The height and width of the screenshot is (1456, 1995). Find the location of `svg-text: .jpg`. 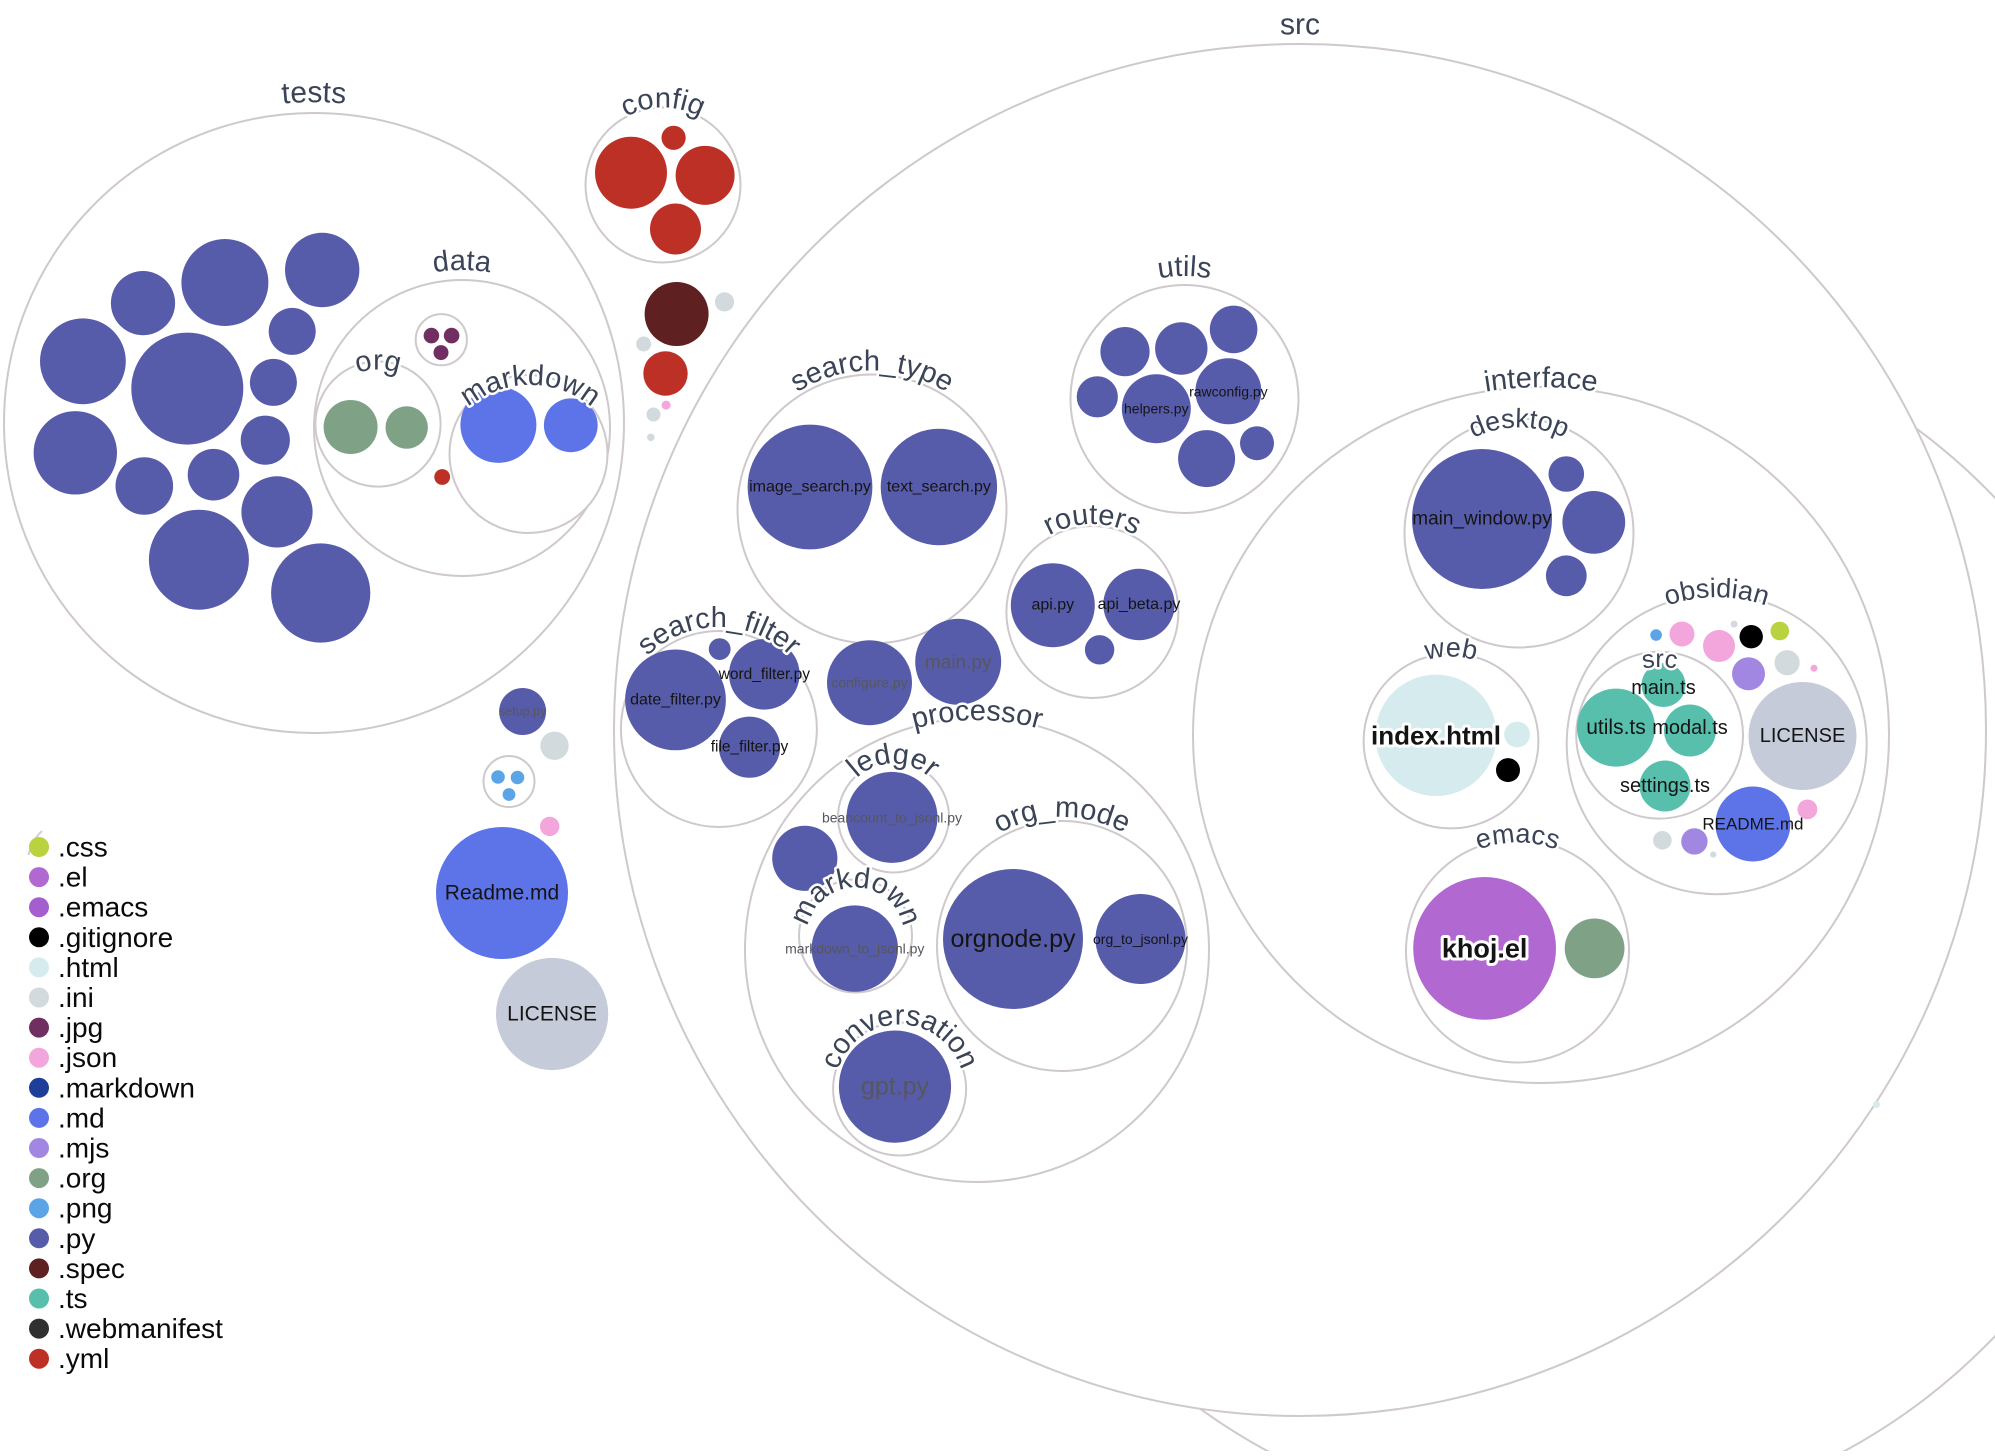

svg-text: .jpg is located at coordinates (80, 1027).